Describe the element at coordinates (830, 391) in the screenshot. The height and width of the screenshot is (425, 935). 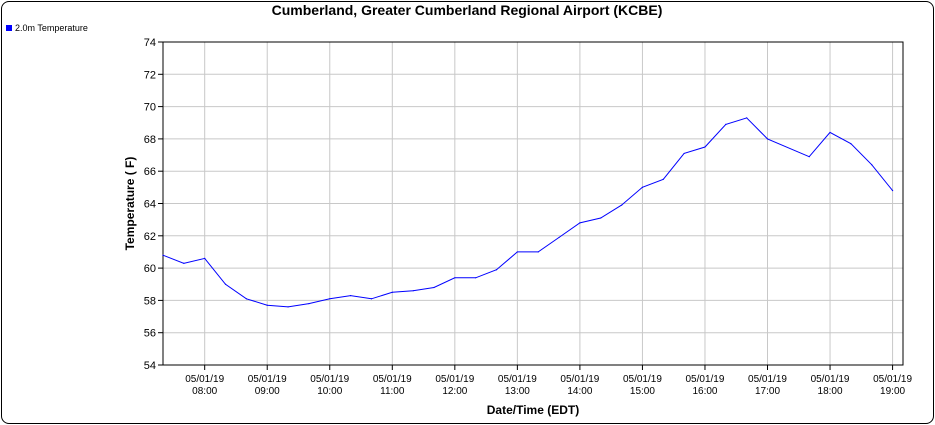
I see `x-tick-time-label: 18:00` at that location.